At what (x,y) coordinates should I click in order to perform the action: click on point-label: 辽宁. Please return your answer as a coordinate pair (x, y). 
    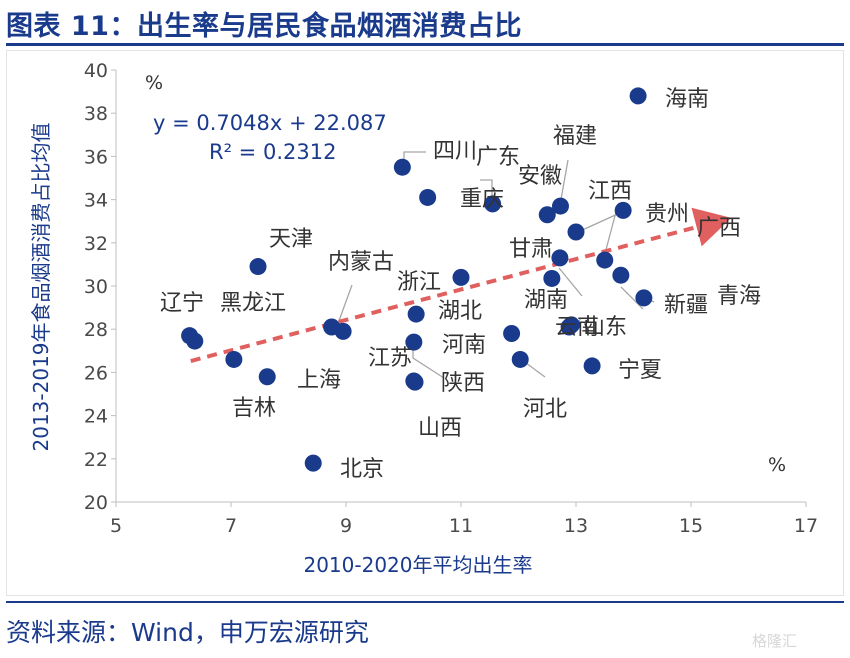
    Looking at the image, I should click on (182, 303).